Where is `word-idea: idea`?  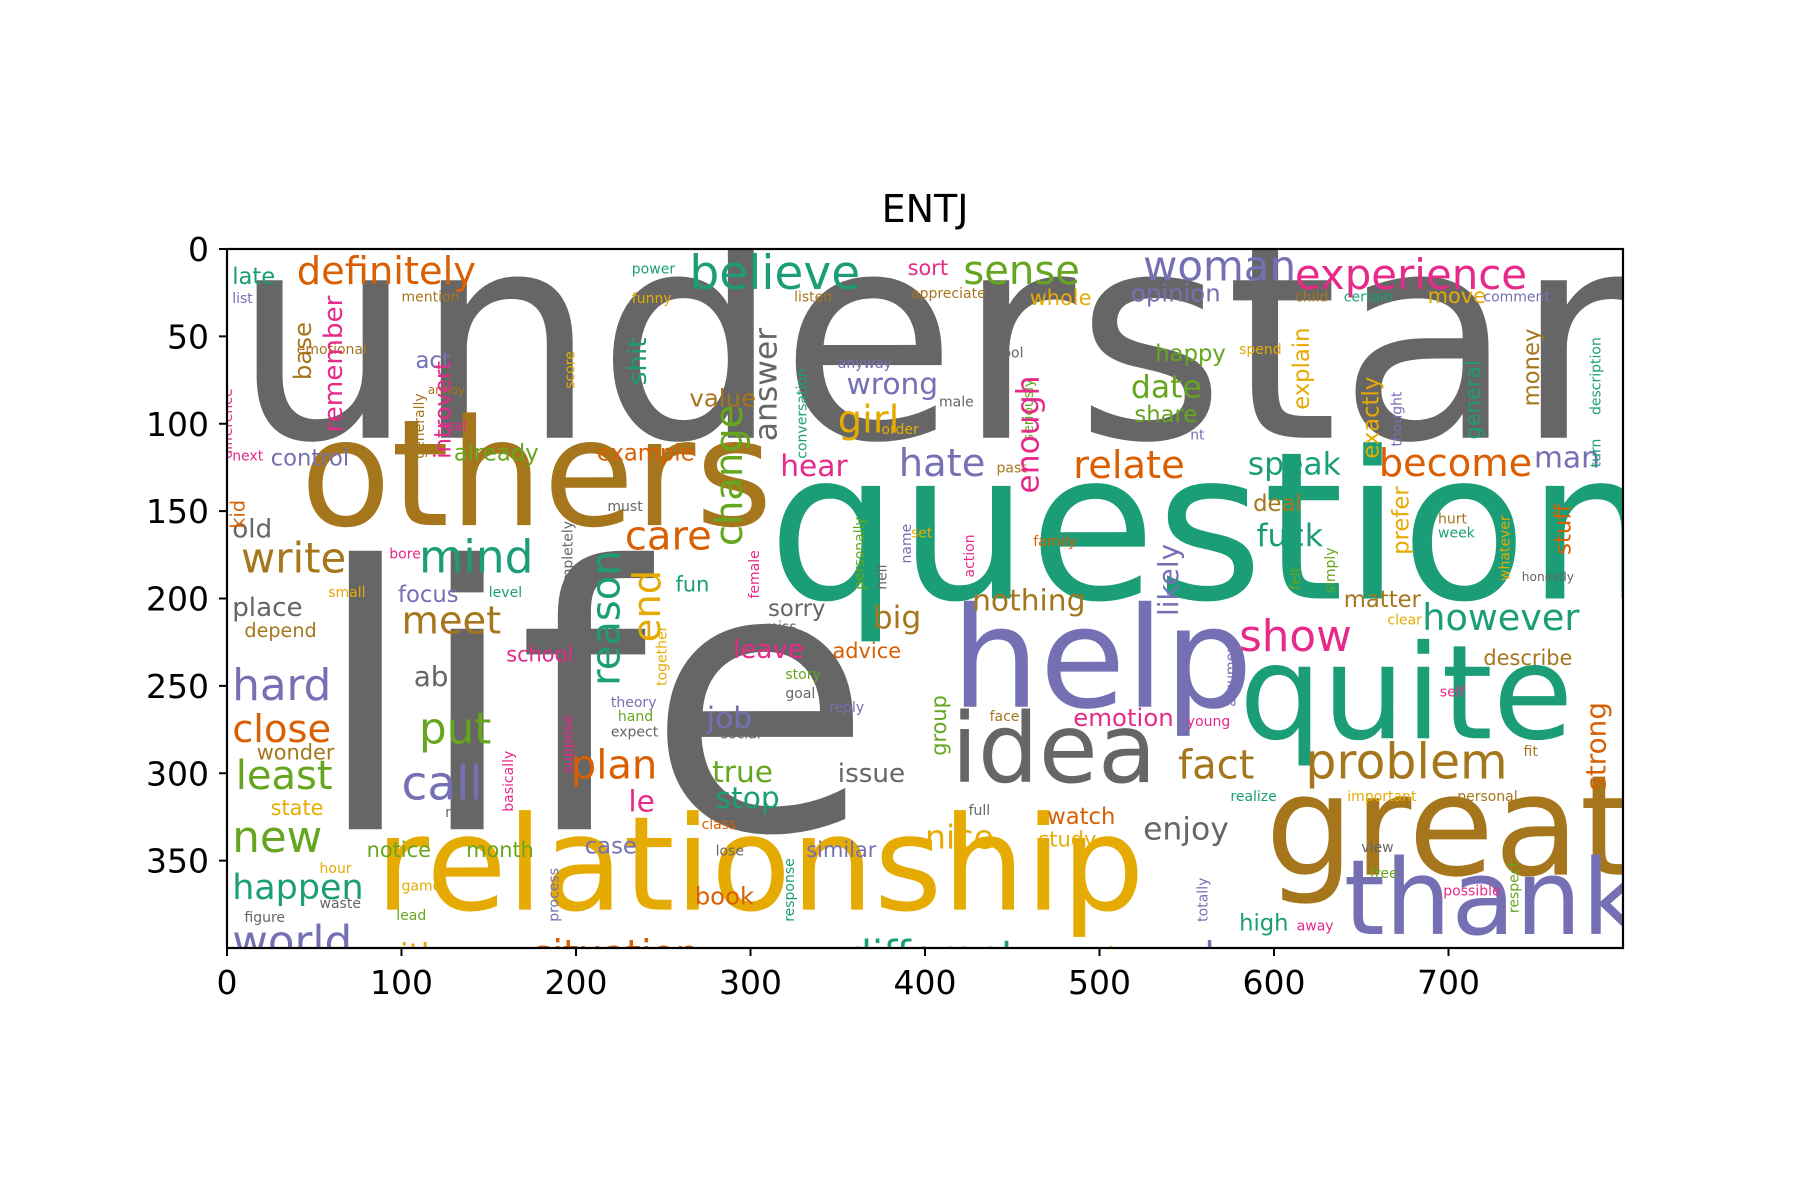
word-idea: idea is located at coordinates (1053, 749).